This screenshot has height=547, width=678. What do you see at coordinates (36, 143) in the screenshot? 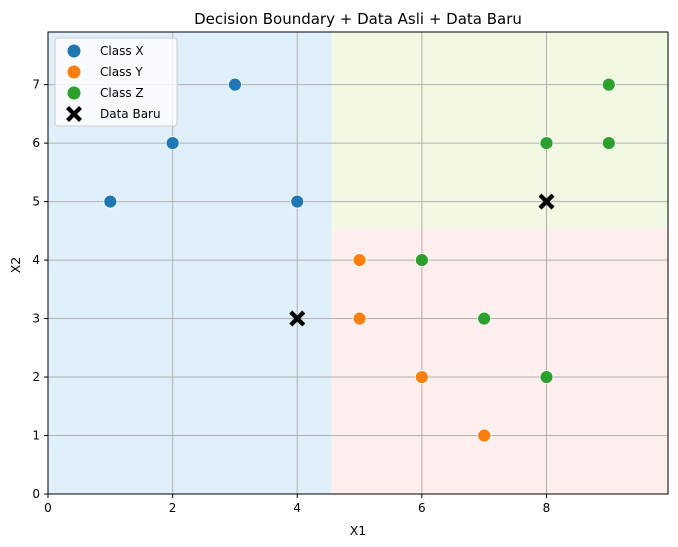
I see `y-tick-label: 6` at bounding box center [36, 143].